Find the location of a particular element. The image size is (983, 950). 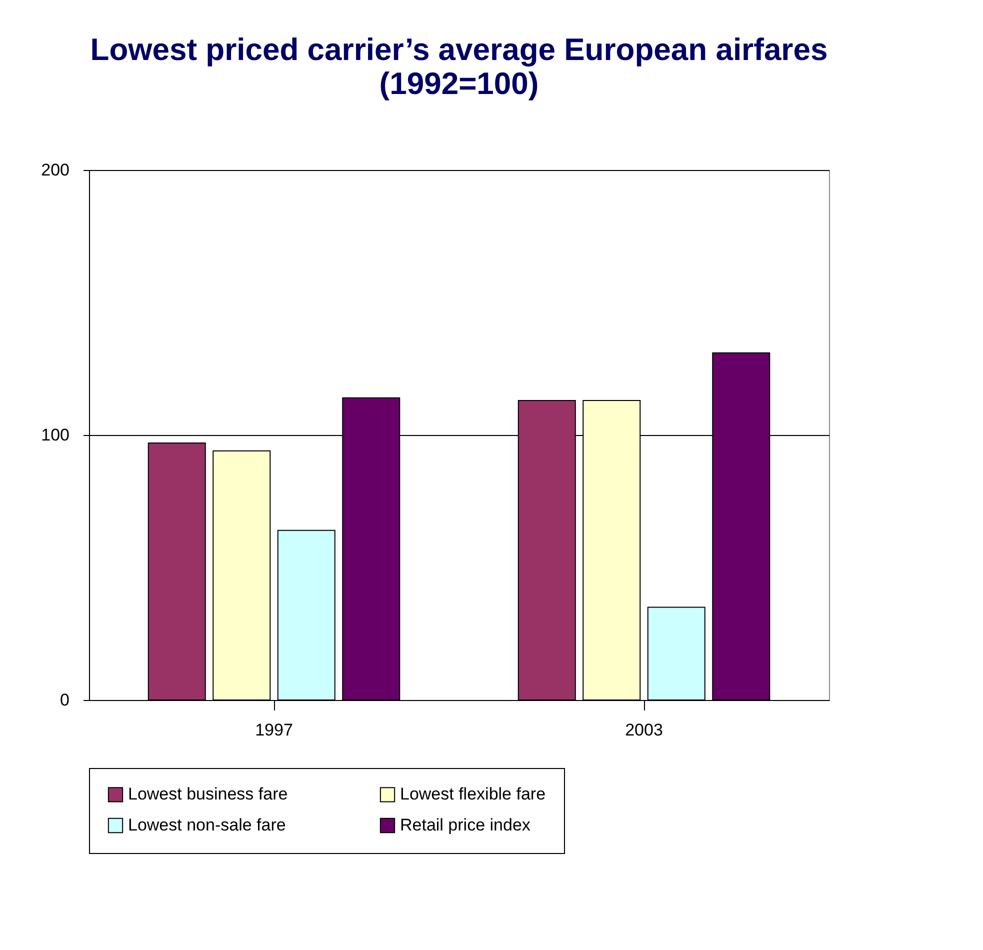

legend-label: Lowest non-sale fare is located at coordinates (207, 825).